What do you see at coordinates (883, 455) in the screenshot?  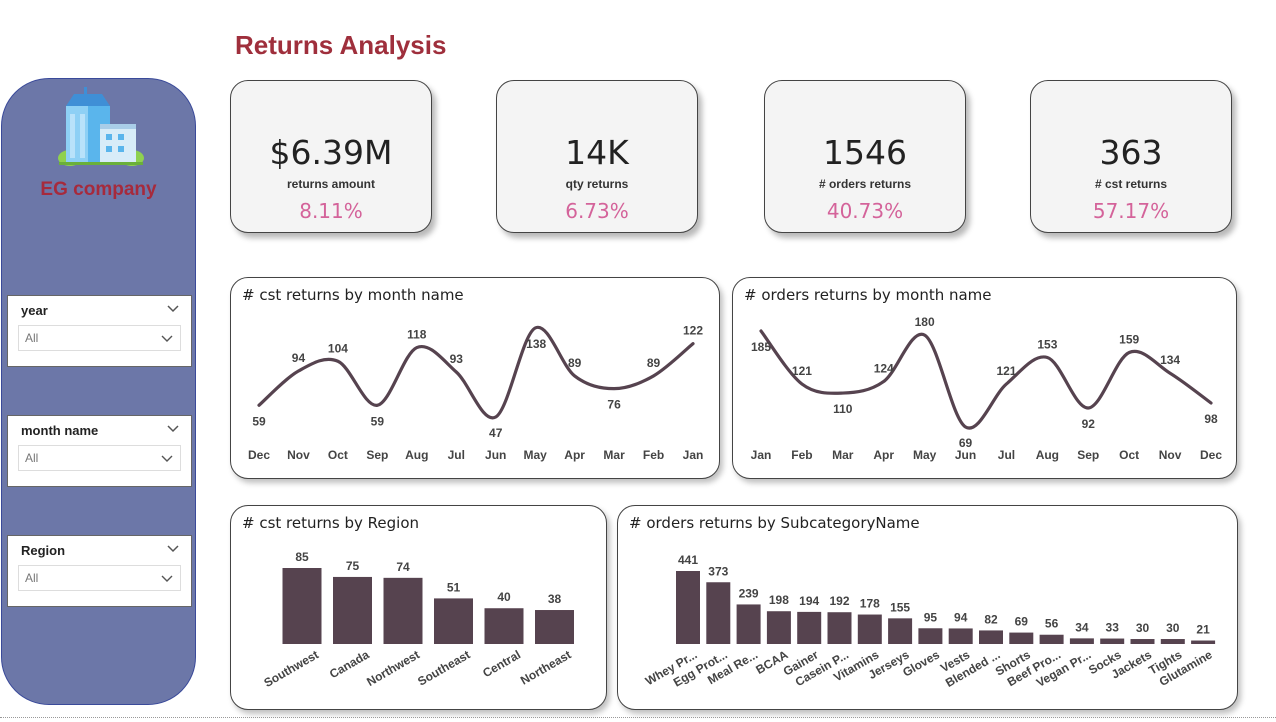 I see `x-tick-label: Apr` at bounding box center [883, 455].